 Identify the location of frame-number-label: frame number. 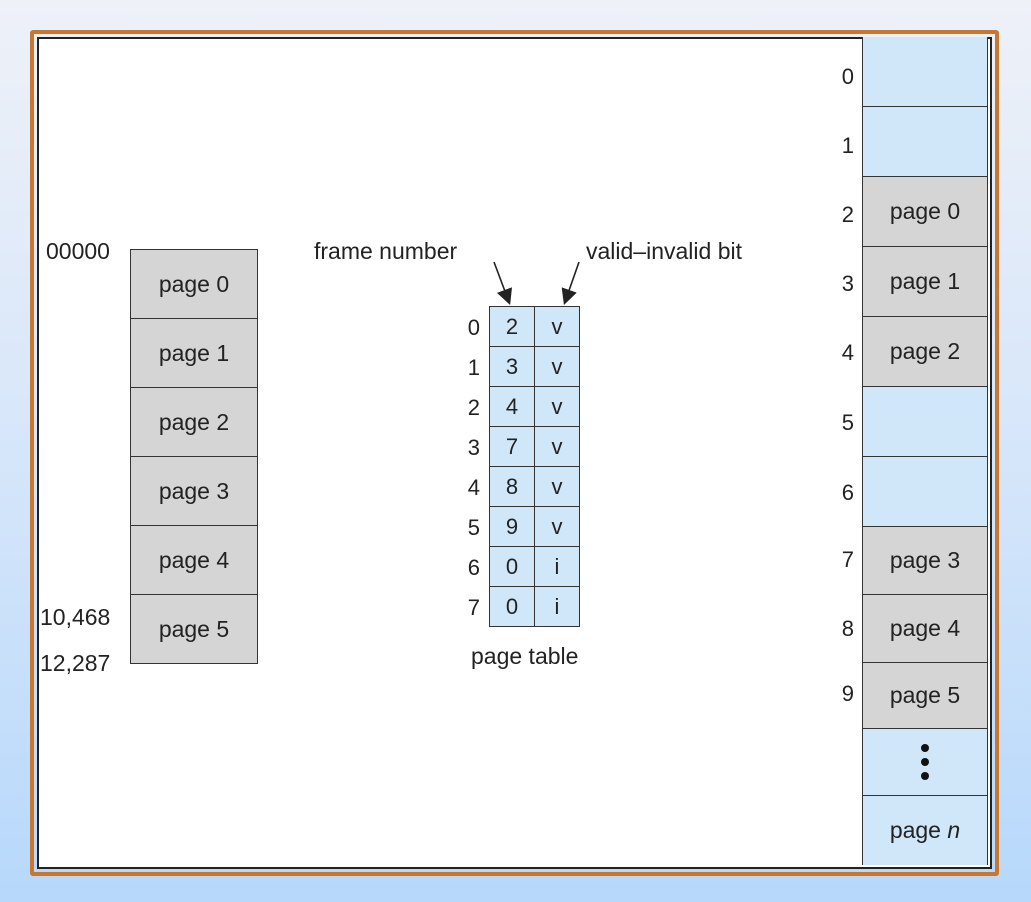
(386, 251).